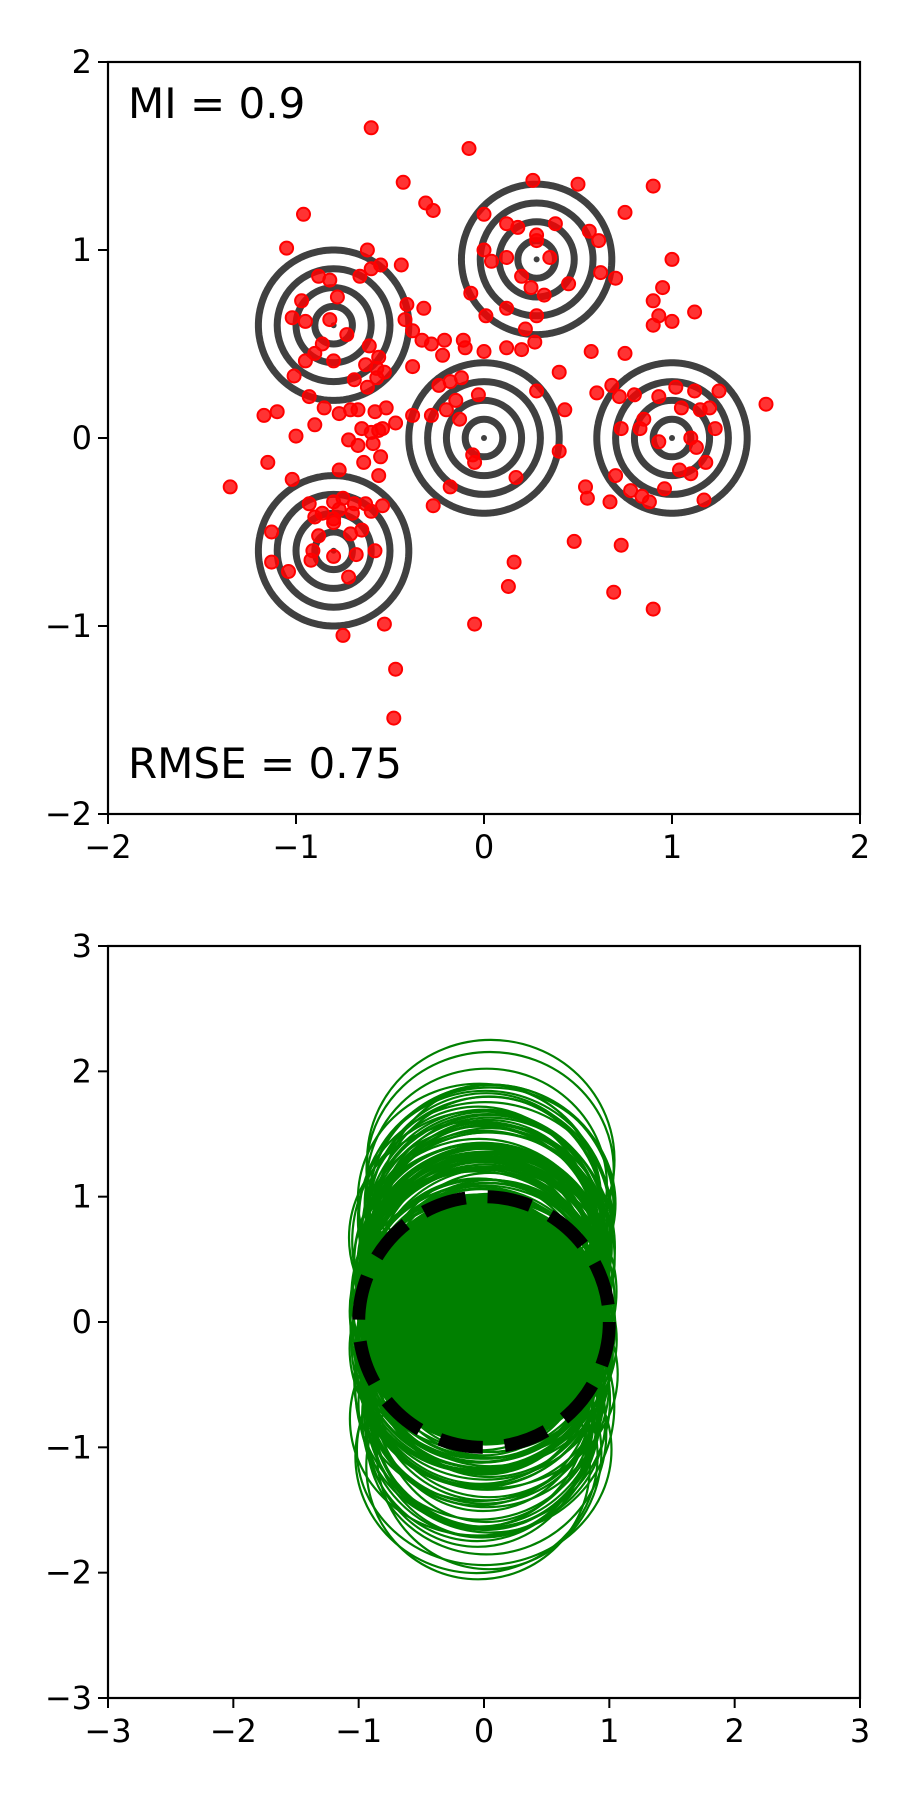  What do you see at coordinates (484, 1322) in the screenshot?
I see `reference-circle` at bounding box center [484, 1322].